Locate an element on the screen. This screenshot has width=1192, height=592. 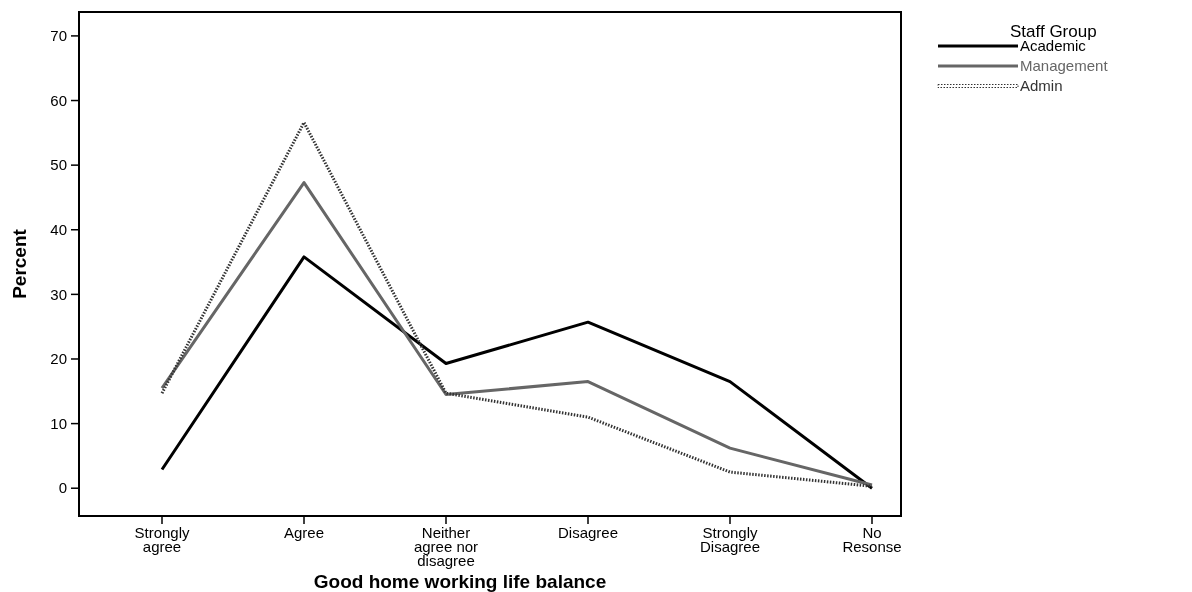
text: Management is located at coordinates (1064, 66).